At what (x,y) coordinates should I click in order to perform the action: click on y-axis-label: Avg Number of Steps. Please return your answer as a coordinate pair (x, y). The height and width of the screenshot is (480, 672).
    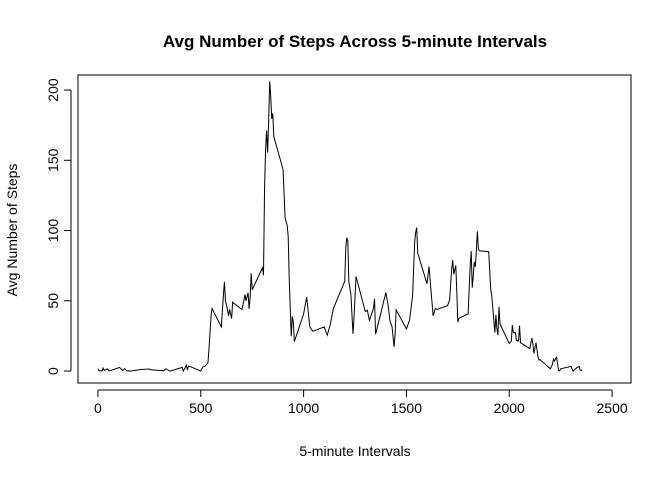
    Looking at the image, I should click on (12, 230).